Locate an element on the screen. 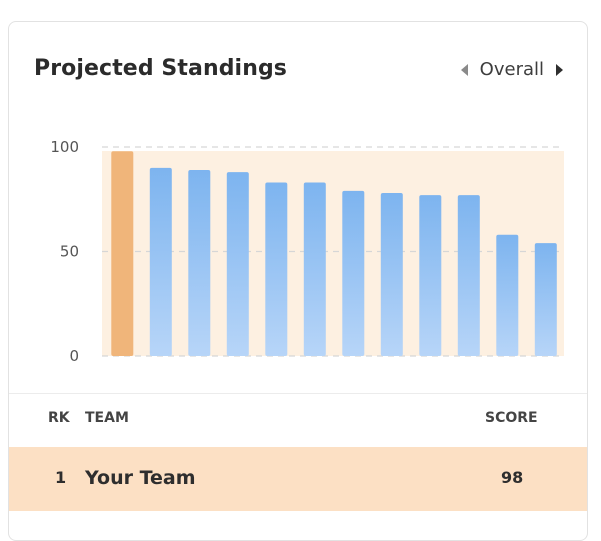 This screenshot has height=541, width=601. y-tick-label: 0 is located at coordinates (74, 356).